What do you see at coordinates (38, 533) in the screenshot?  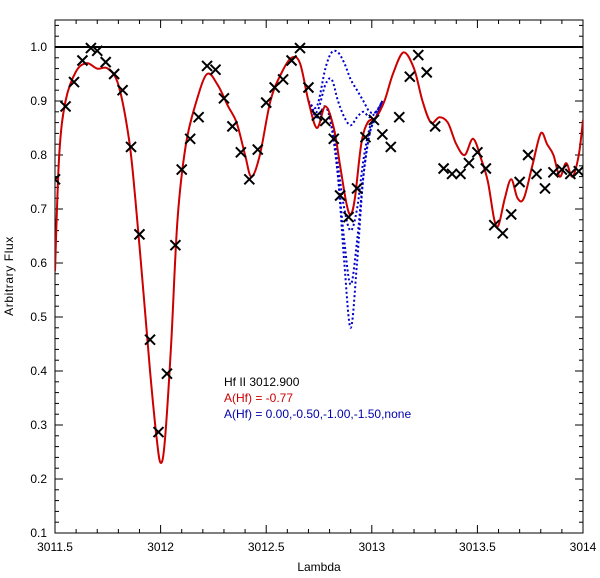 I see `y-tick-label: 0.1` at bounding box center [38, 533].